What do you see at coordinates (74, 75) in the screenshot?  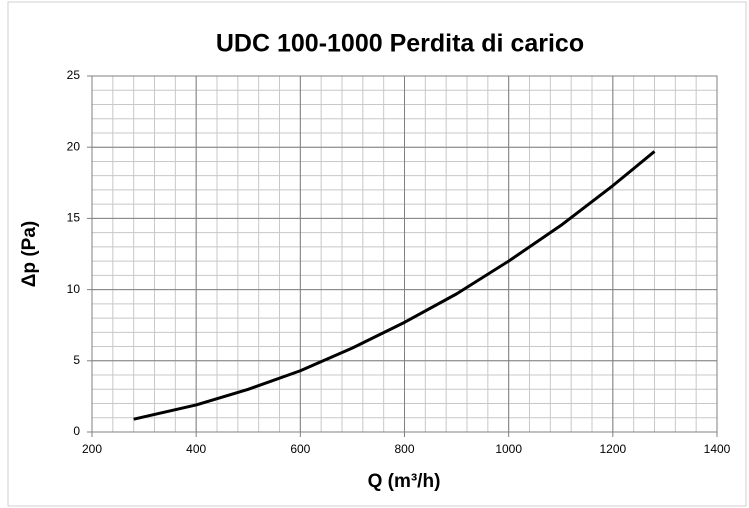 I see `y-tick-label: 25` at bounding box center [74, 75].